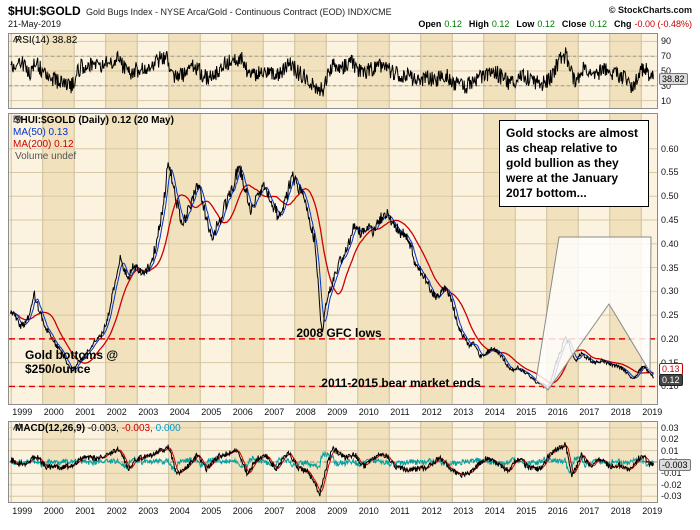 This screenshot has width=700, height=530. Describe the element at coordinates (400, 511) in the screenshot. I see `x-axis-year-label: 2011` at that location.